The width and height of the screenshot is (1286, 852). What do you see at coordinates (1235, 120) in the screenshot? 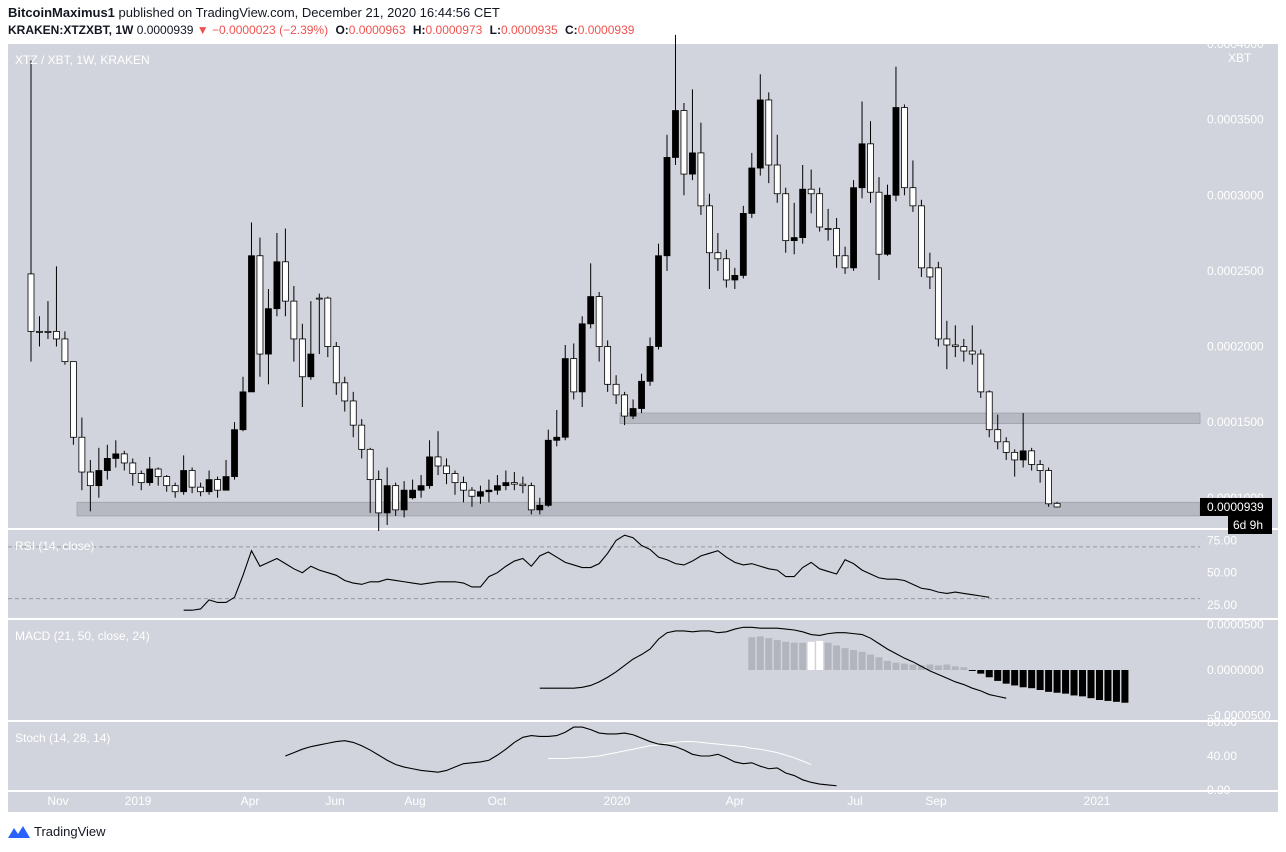
I see `price-tick-label: 0.0003500` at bounding box center [1235, 120].